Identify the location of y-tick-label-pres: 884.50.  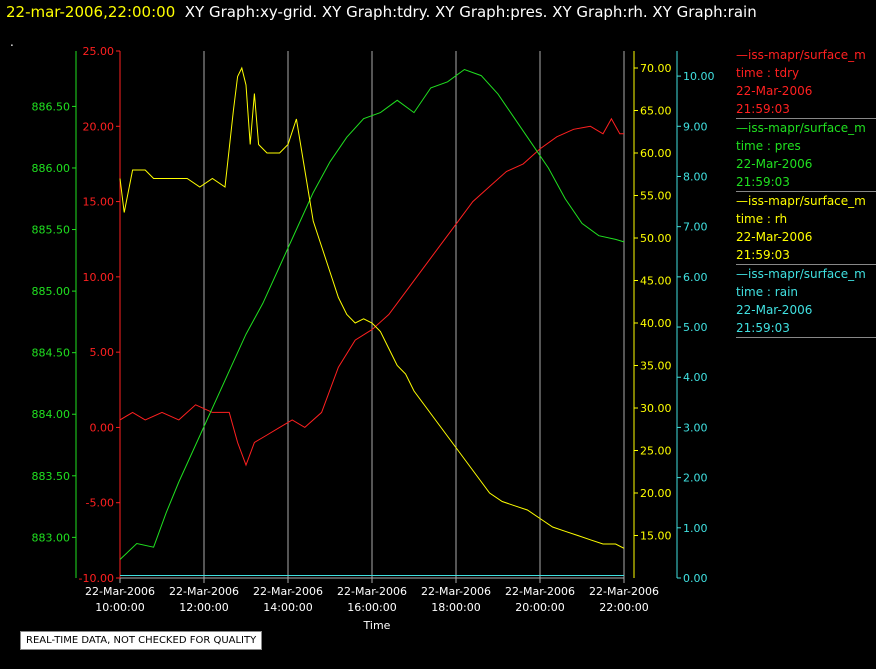
(51, 353).